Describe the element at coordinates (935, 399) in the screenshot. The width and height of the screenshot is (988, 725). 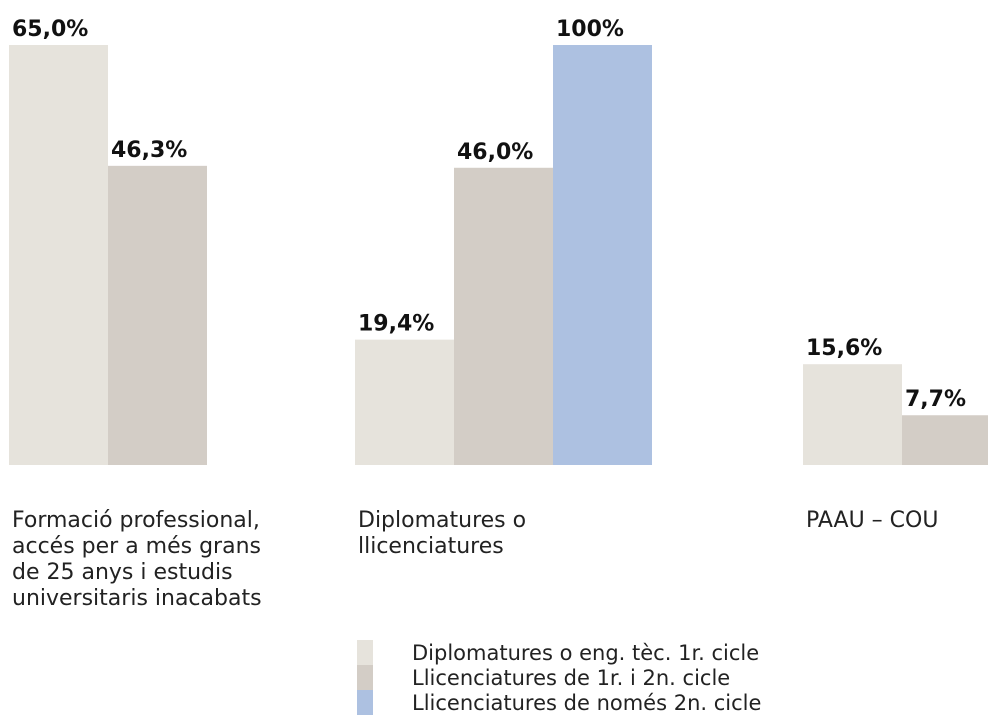
I see `value-label: 7,7%` at that location.